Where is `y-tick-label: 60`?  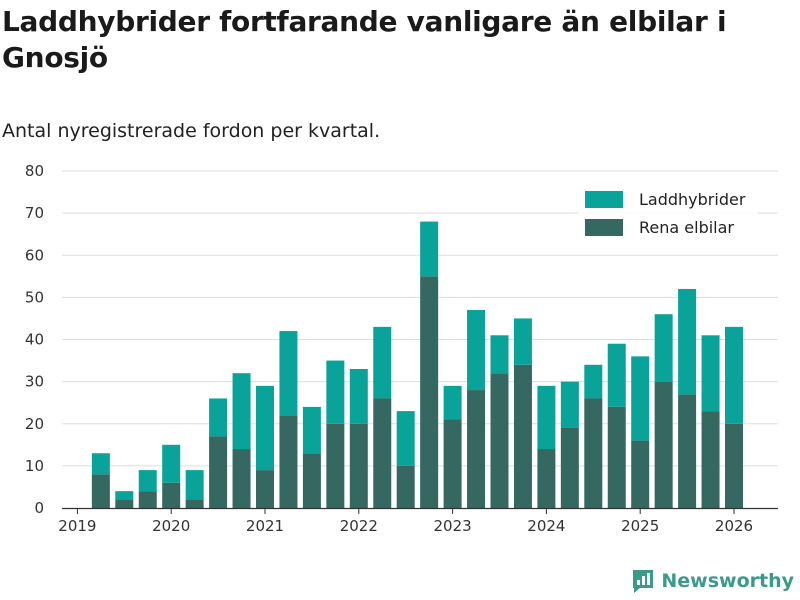
y-tick-label: 60 is located at coordinates (34, 255).